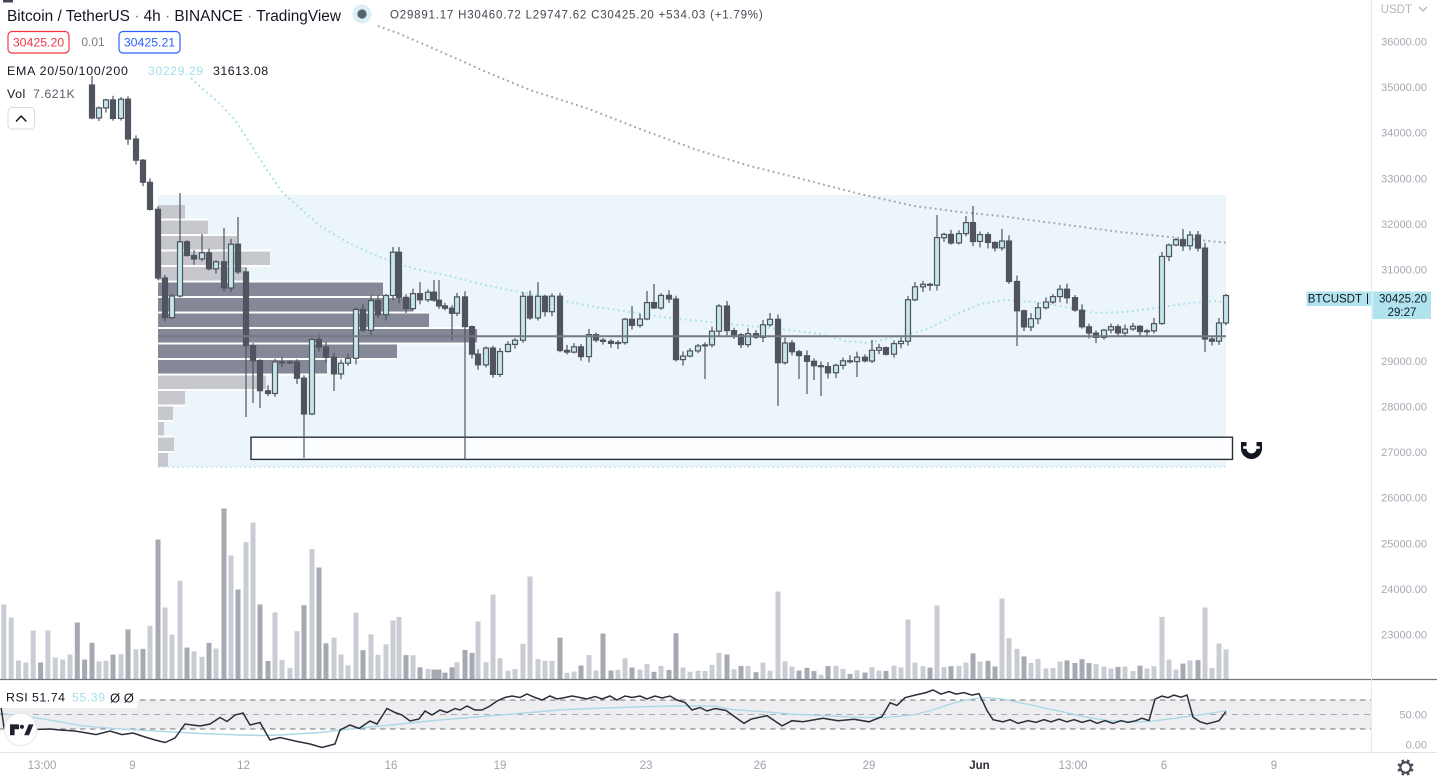 The width and height of the screenshot is (1437, 784). I want to click on svg-text: 35000.00, so click(1404, 88).